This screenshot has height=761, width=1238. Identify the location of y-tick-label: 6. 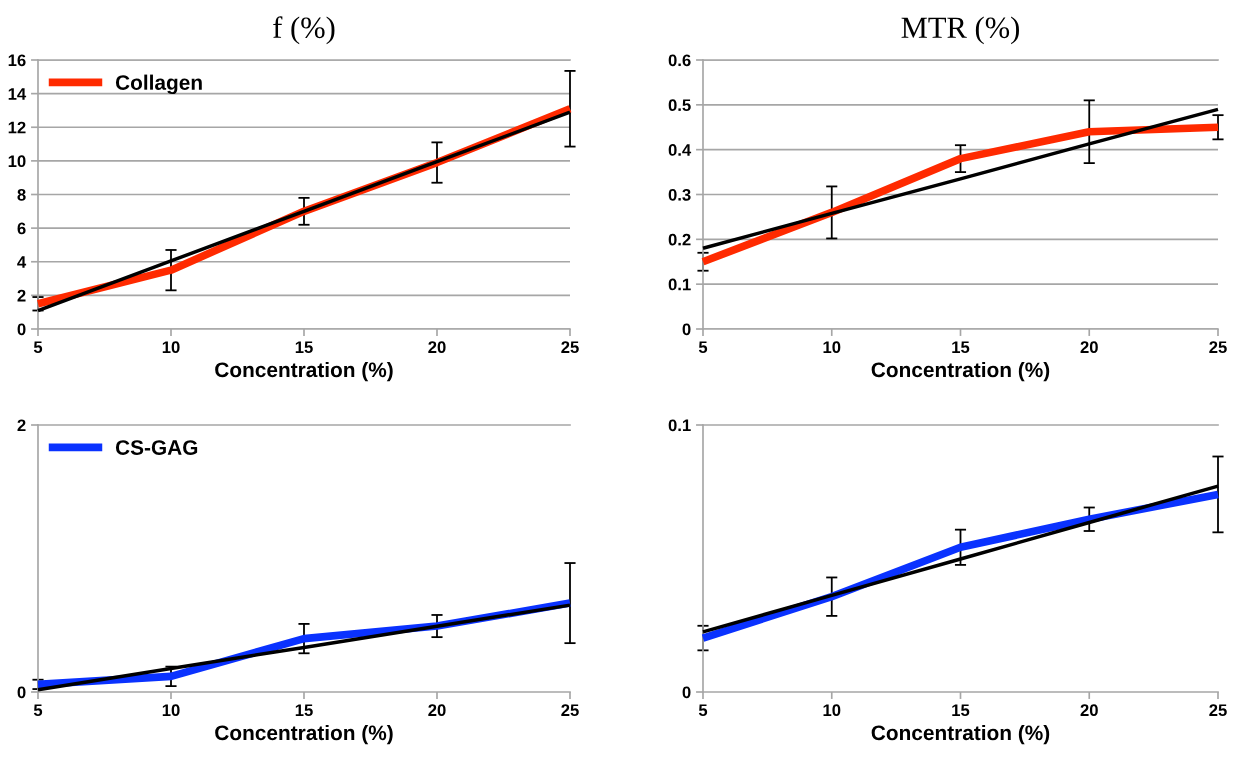
(21, 228).